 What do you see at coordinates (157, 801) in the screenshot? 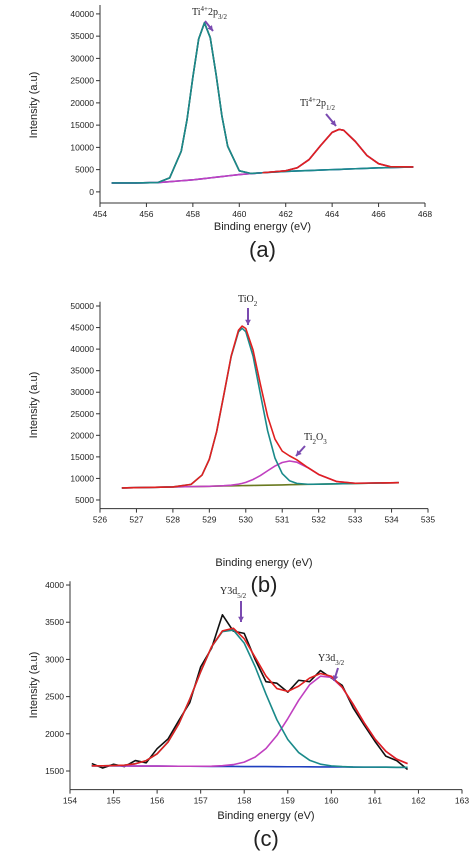
I see `x-tick-label: 156` at bounding box center [157, 801].